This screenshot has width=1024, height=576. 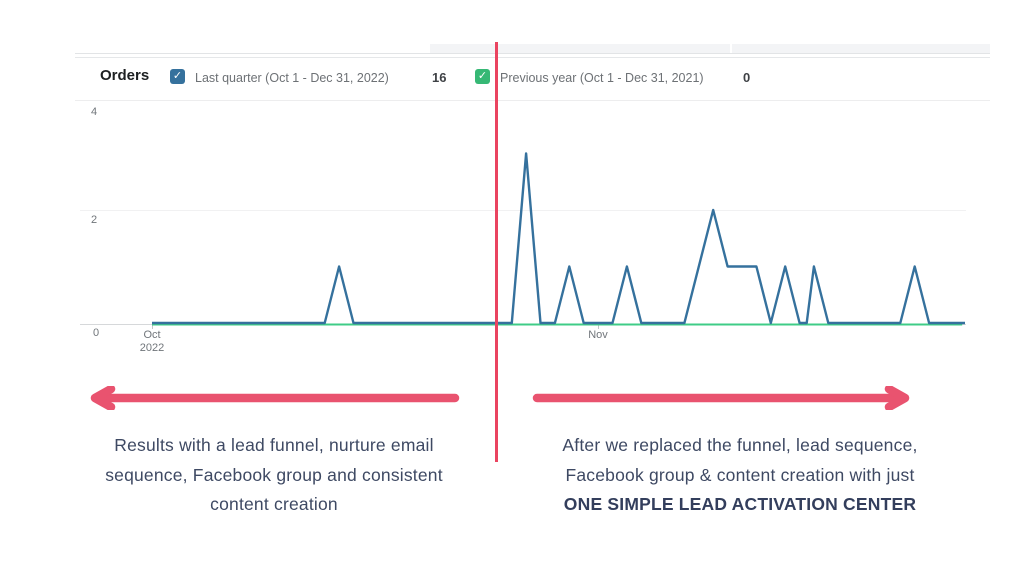 What do you see at coordinates (96, 333) in the screenshot?
I see `y-tick-label: 0` at bounding box center [96, 333].